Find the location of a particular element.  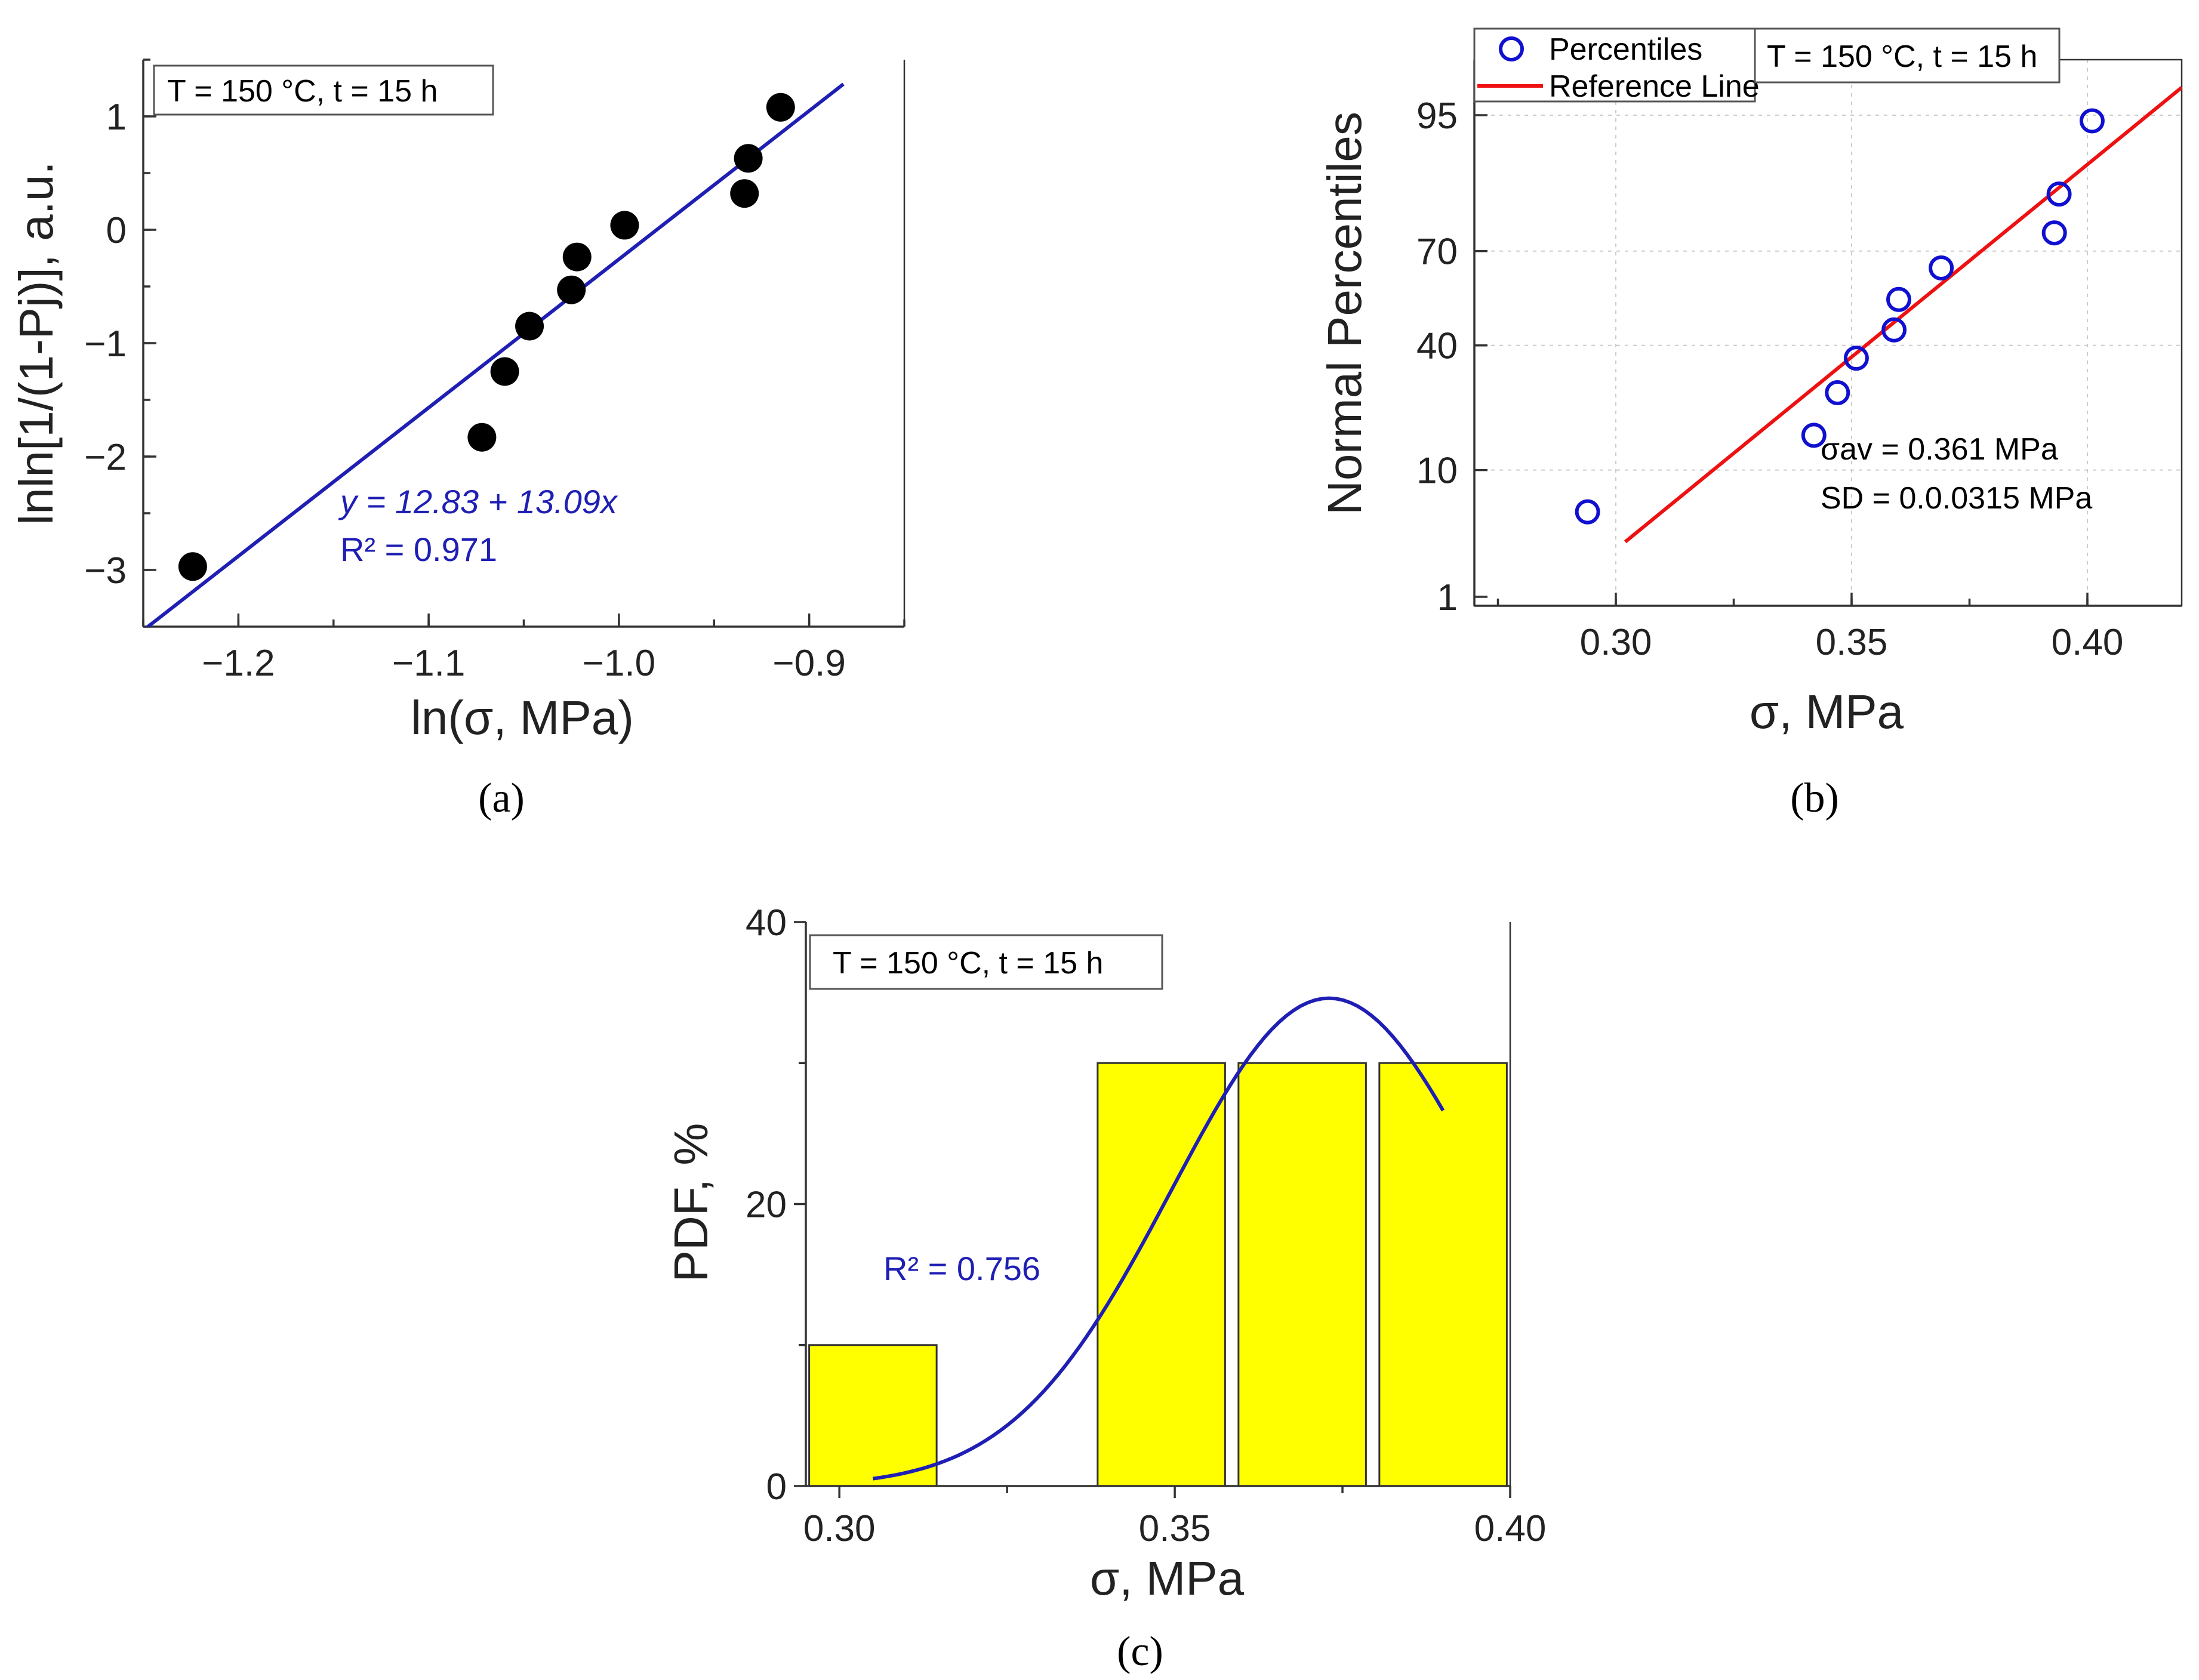

panel-b-sd-annotation: SD = 0.0.0315 MPa is located at coordinates (1957, 498).